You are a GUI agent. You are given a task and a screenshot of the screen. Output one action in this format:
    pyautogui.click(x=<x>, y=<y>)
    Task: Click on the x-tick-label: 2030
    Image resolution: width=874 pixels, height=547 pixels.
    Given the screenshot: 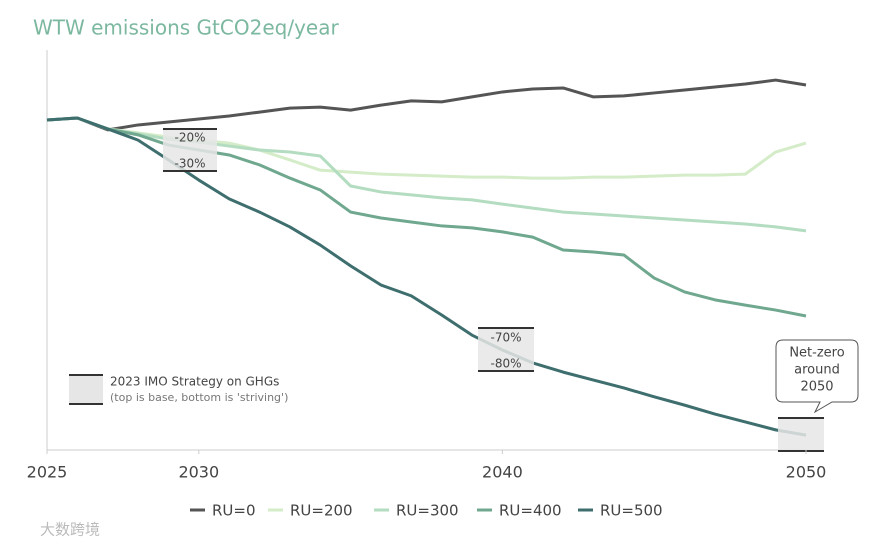 What is the action you would take?
    pyautogui.click(x=198, y=472)
    